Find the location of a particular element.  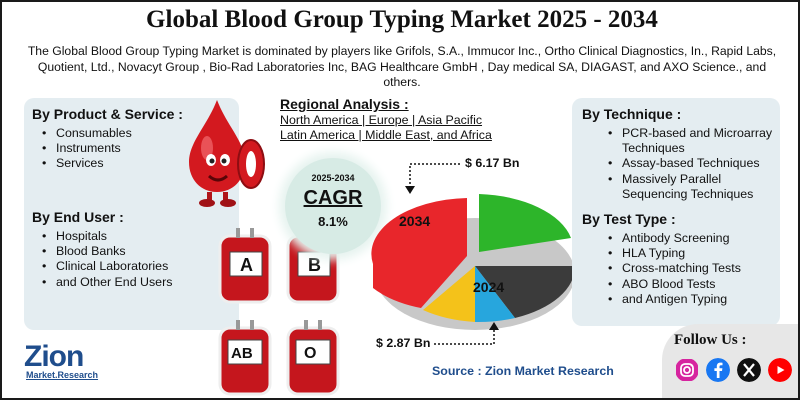

blood-bag-ab-icon: AB is located at coordinates (245, 358).